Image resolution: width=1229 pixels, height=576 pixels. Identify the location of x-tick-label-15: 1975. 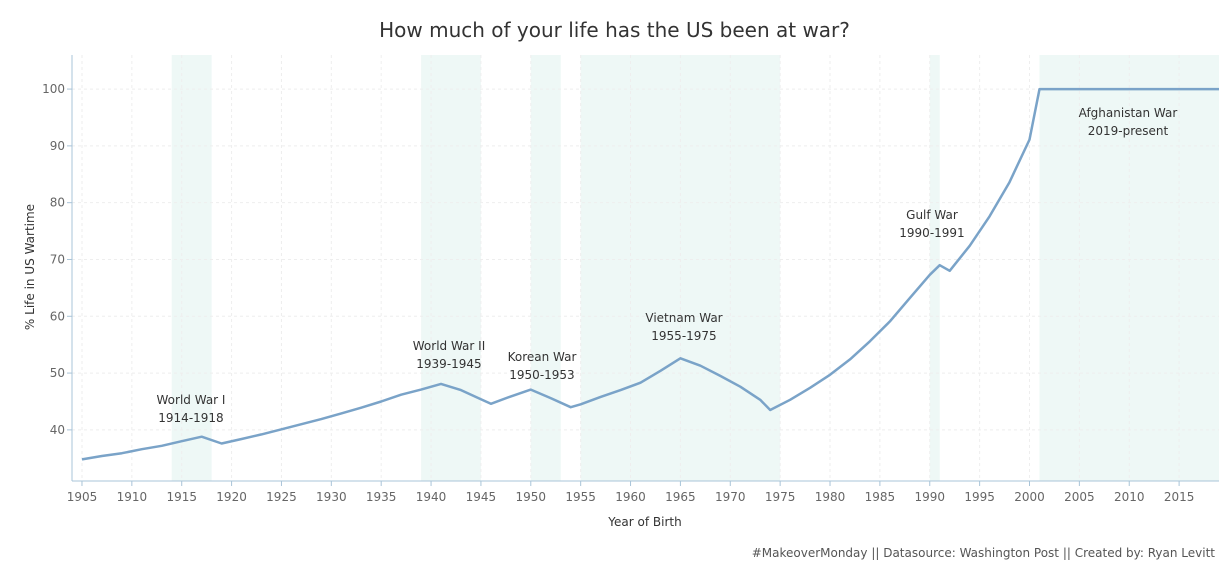
(780, 497).